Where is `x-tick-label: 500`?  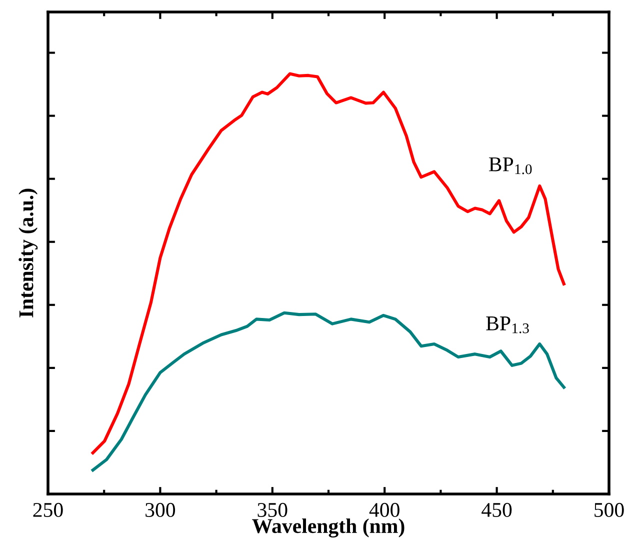
x-tick-label: 500 is located at coordinates (609, 509).